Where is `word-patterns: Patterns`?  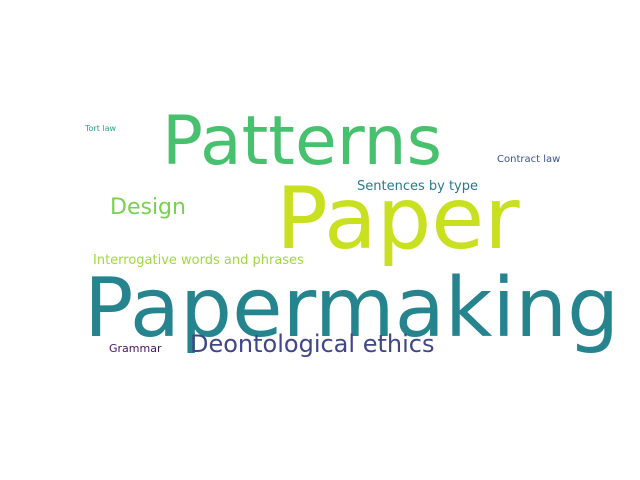 word-patterns: Patterns is located at coordinates (302, 141).